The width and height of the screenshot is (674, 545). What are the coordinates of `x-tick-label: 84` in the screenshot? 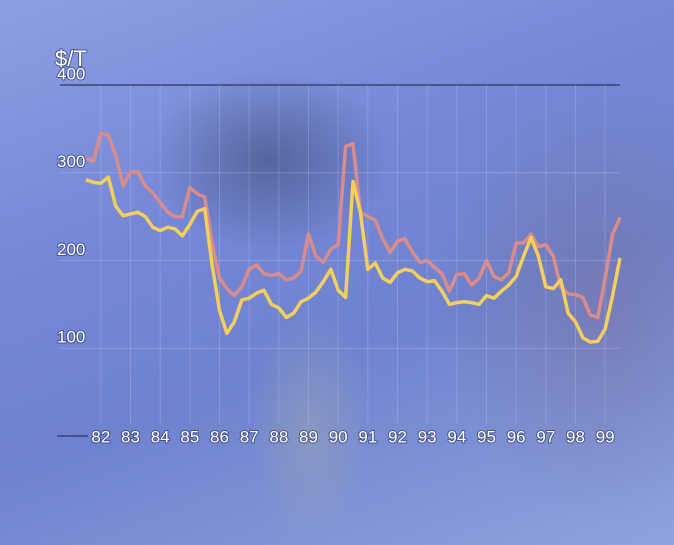 It's located at (160, 436).